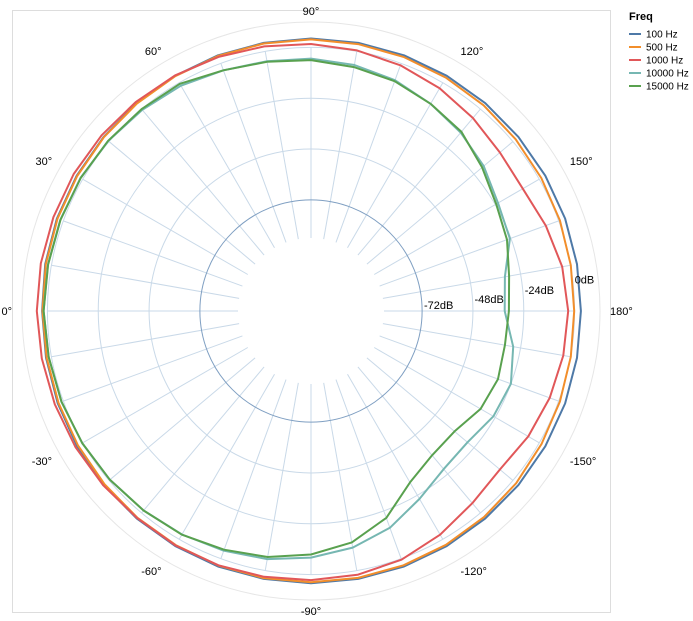 This screenshot has width=693, height=621. Describe the element at coordinates (474, 572) in the screenshot. I see `angle-tick-label: -120°` at that location.